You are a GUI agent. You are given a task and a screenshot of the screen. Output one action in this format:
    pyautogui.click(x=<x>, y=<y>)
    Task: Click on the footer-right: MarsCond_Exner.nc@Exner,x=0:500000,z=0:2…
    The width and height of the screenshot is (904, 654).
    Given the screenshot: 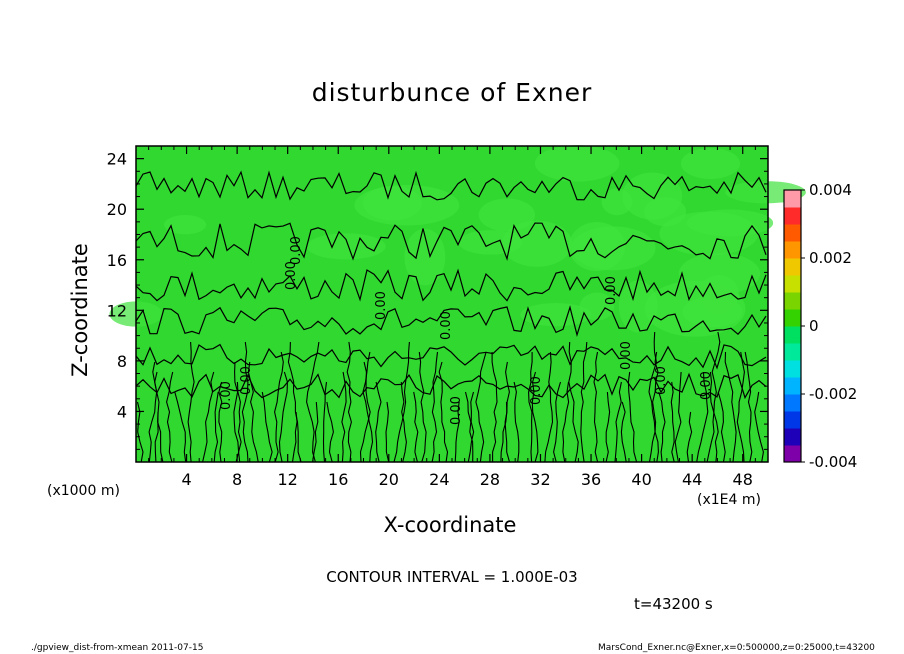 What is the action you would take?
    pyautogui.click(x=736, y=648)
    